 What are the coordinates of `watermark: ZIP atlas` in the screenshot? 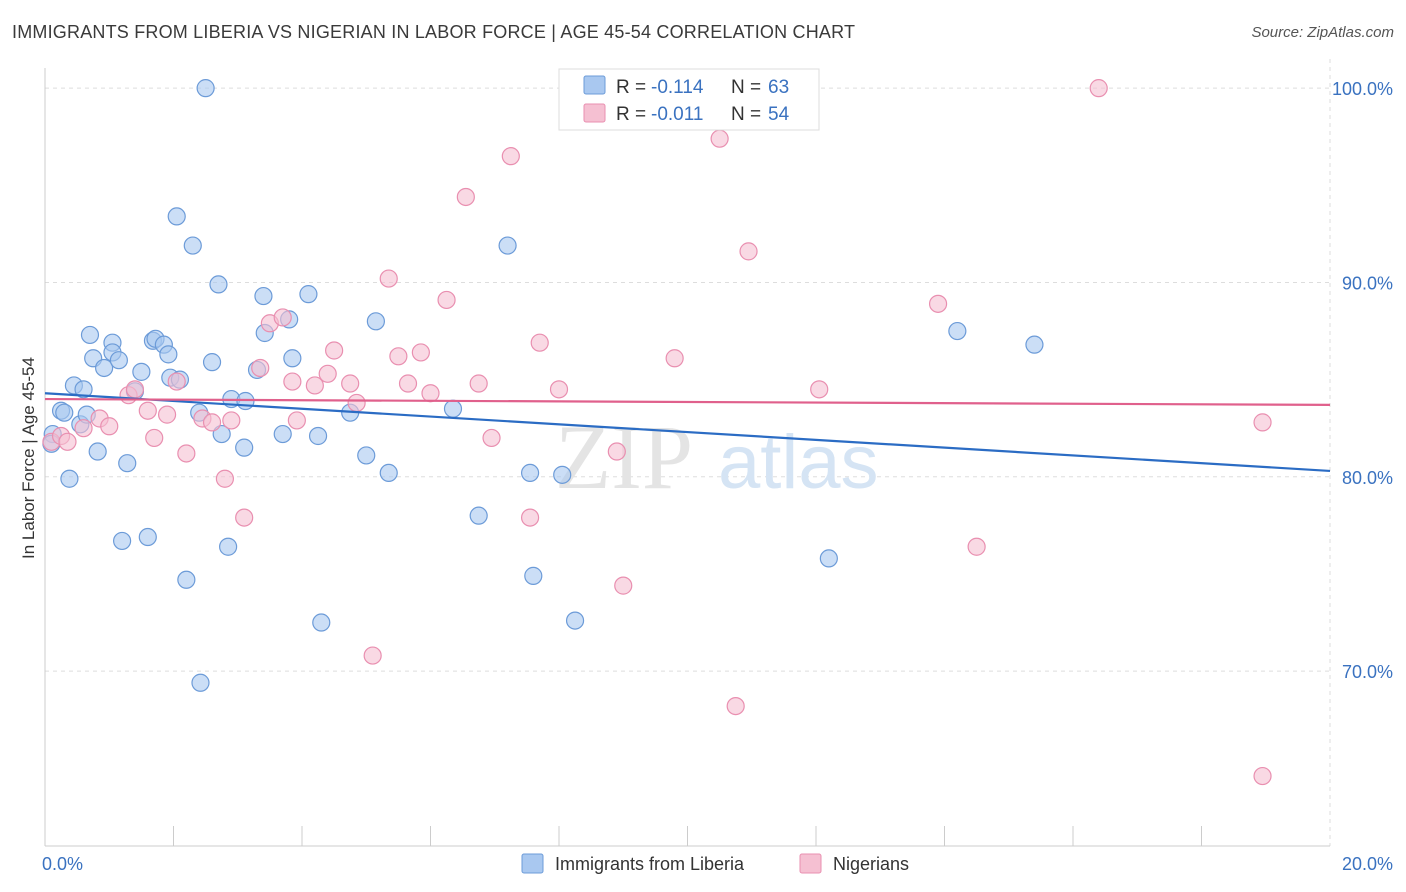 It's located at (717, 457).